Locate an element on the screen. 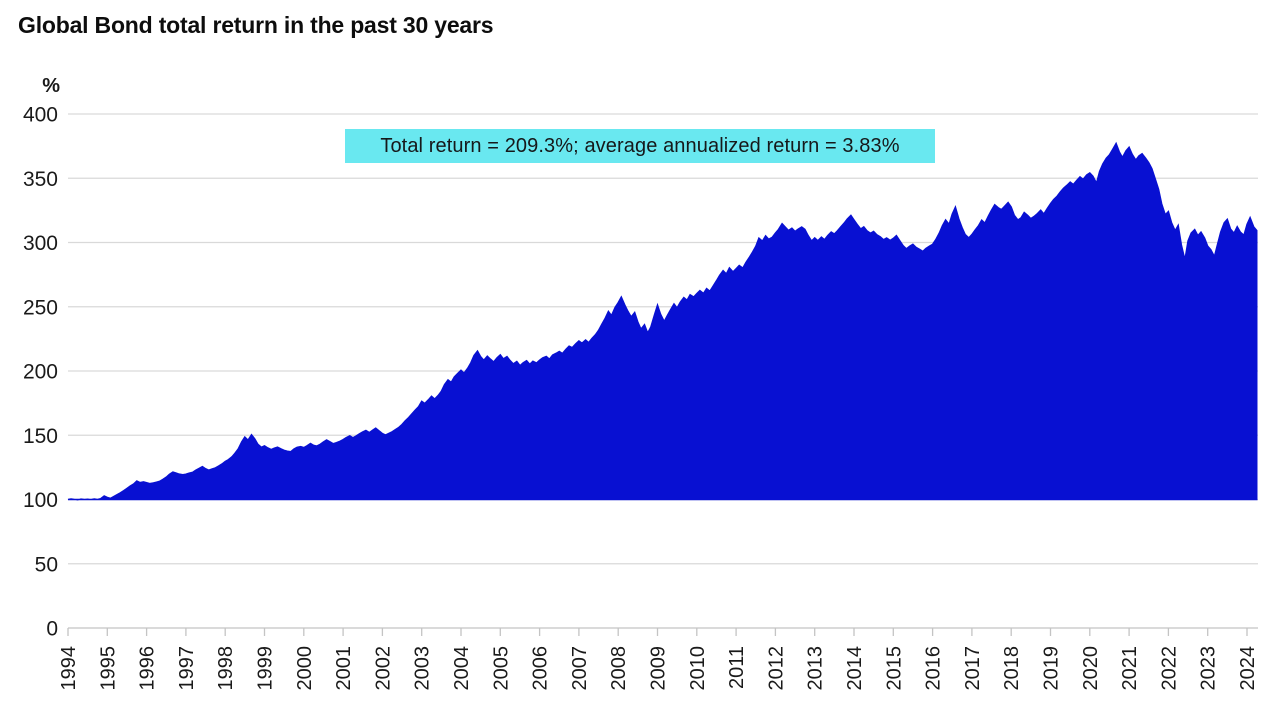 The width and height of the screenshot is (1280, 720). y-tick-label: 100 is located at coordinates (40, 500).